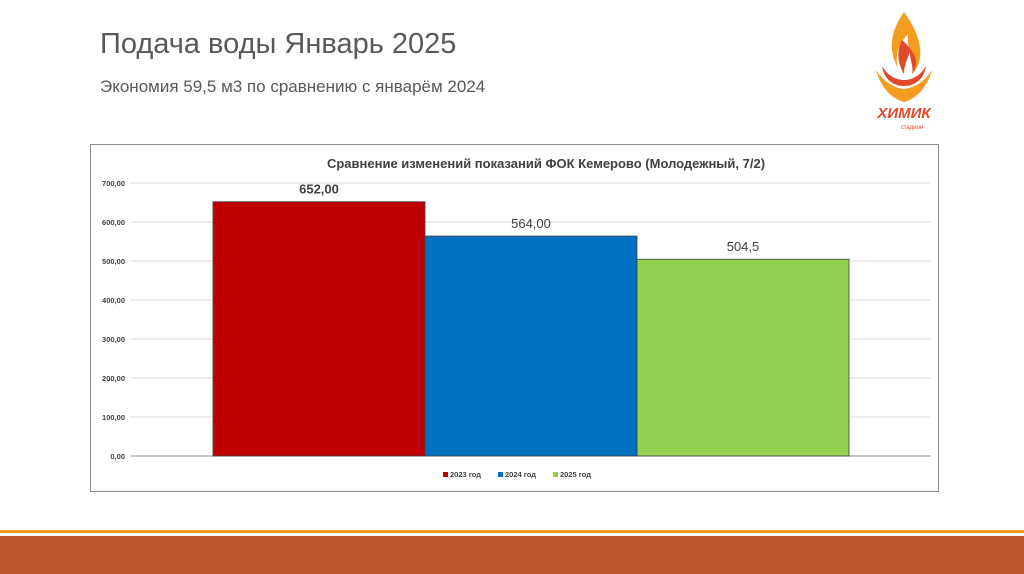  What do you see at coordinates (113, 300) in the screenshot?
I see `y-tick-label: 400,00` at bounding box center [113, 300].